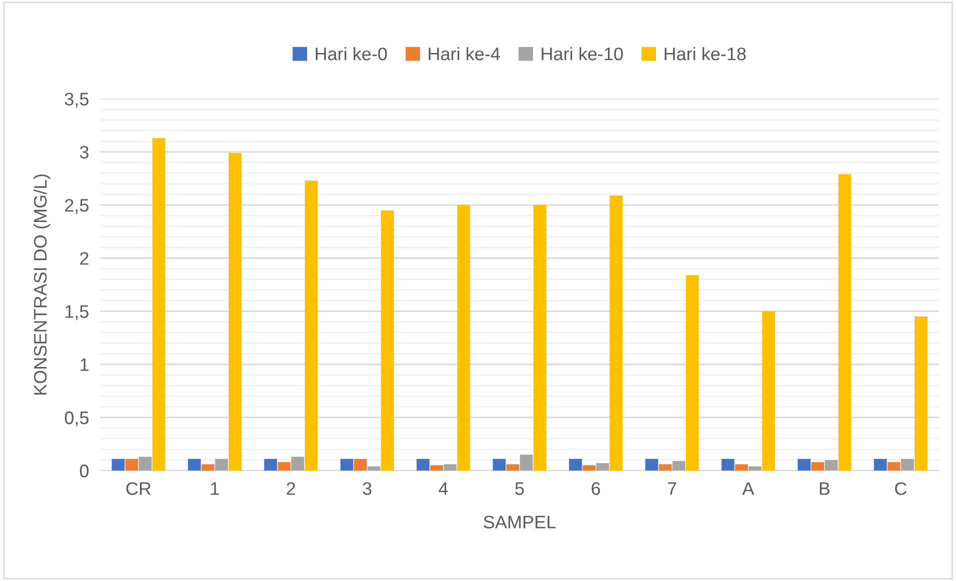 The height and width of the screenshot is (581, 956). I want to click on y-axis-title: KONSENTRASI DO (MG/L), so click(41, 284).